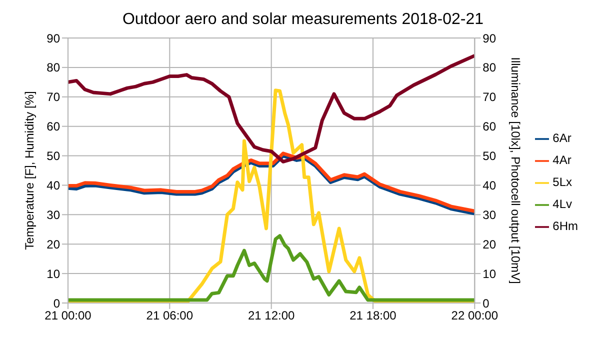 The image size is (605, 340). What do you see at coordinates (373, 315) in the screenshot?
I see `x-tick-label: 21 18:00` at bounding box center [373, 315].